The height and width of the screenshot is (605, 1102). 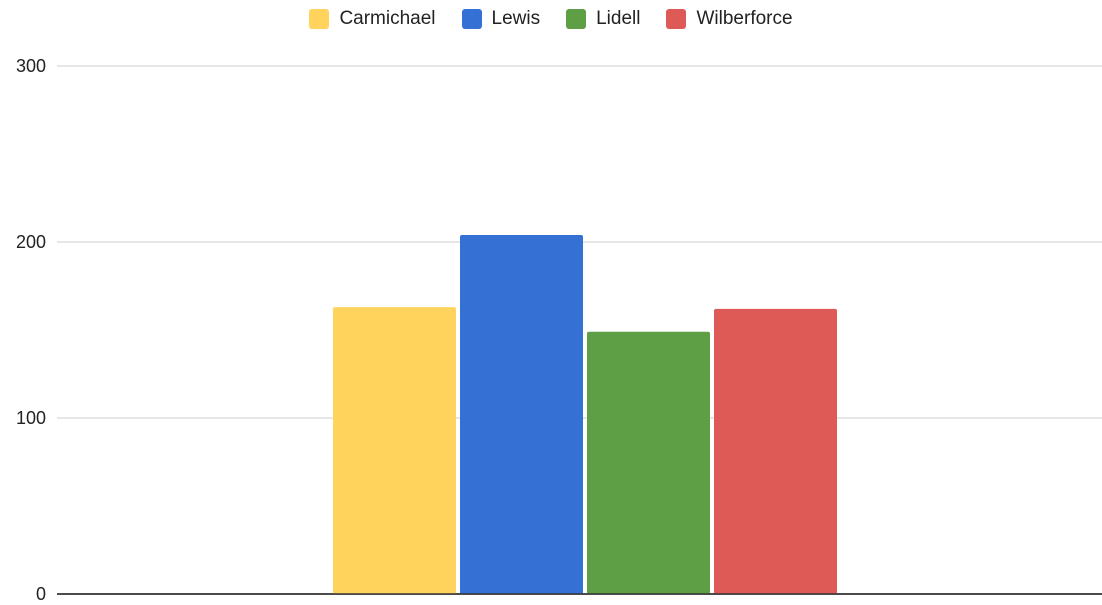 I want to click on legend-label: Wilberforce, so click(x=744, y=18).